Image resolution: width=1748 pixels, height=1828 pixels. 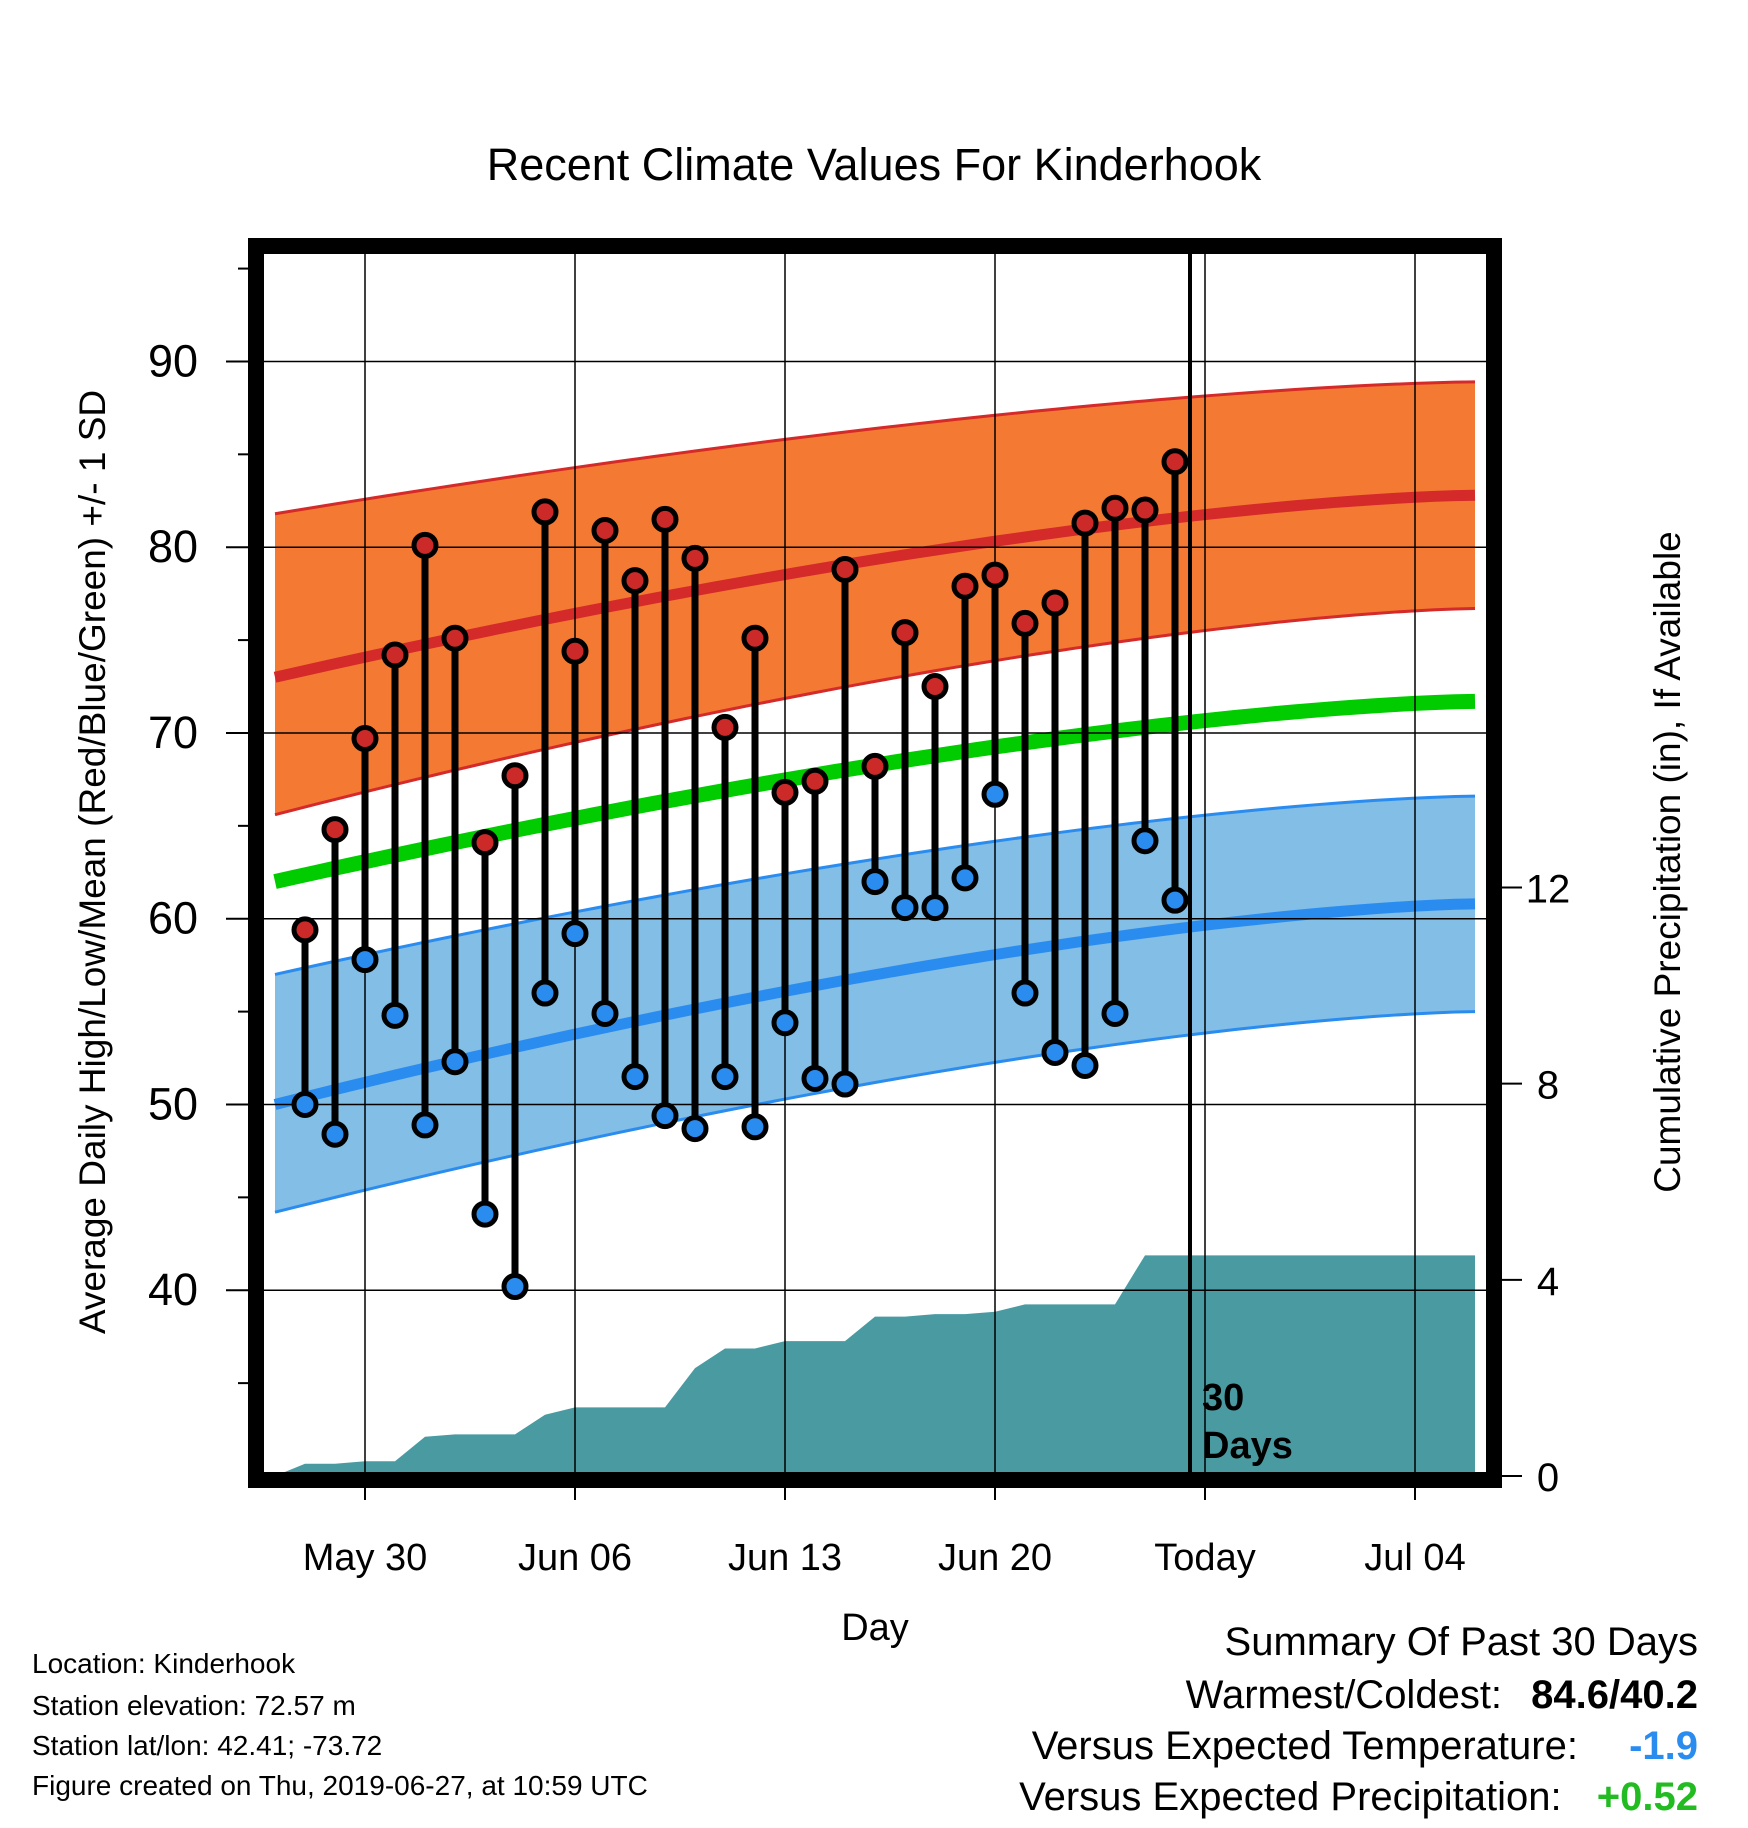 What do you see at coordinates (874, 586) in the screenshot?
I see `high-mean-line` at bounding box center [874, 586].